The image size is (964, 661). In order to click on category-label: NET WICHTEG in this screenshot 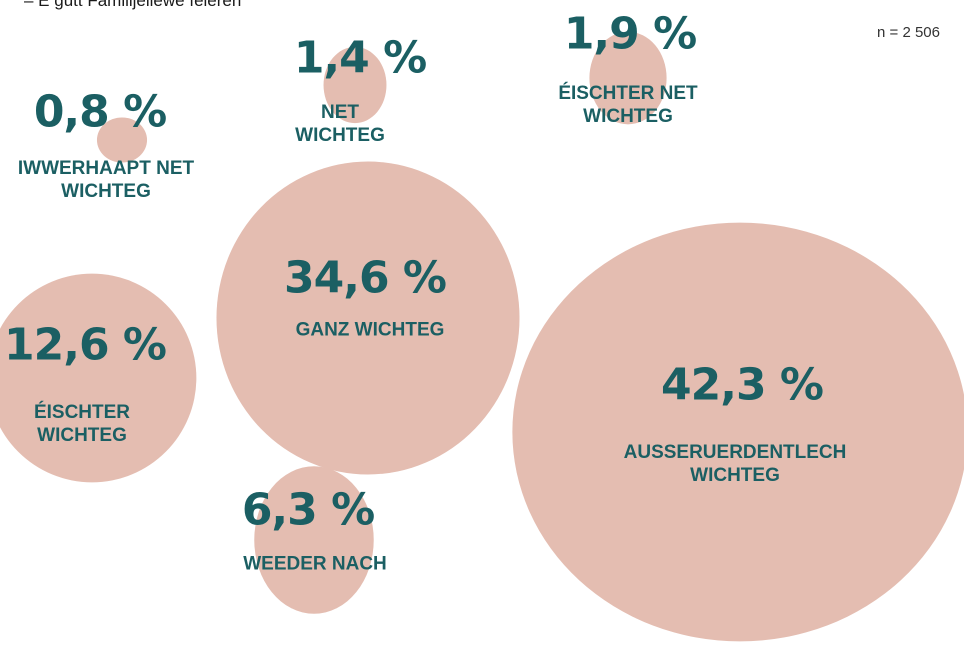, I will do `click(340, 124)`.